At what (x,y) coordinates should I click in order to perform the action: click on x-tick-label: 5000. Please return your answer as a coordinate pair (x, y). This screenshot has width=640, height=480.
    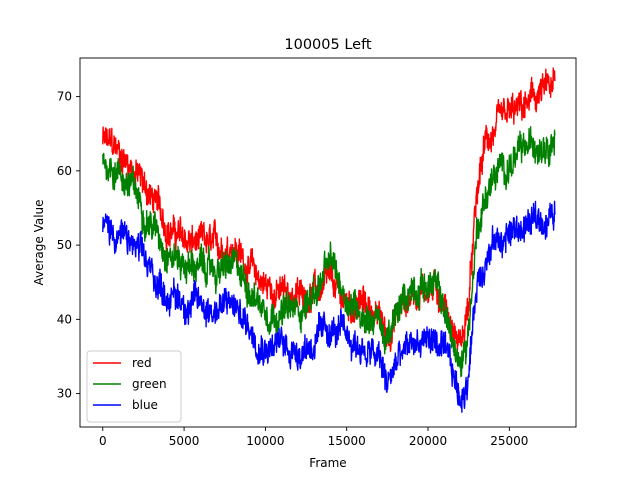
    Looking at the image, I should click on (184, 441).